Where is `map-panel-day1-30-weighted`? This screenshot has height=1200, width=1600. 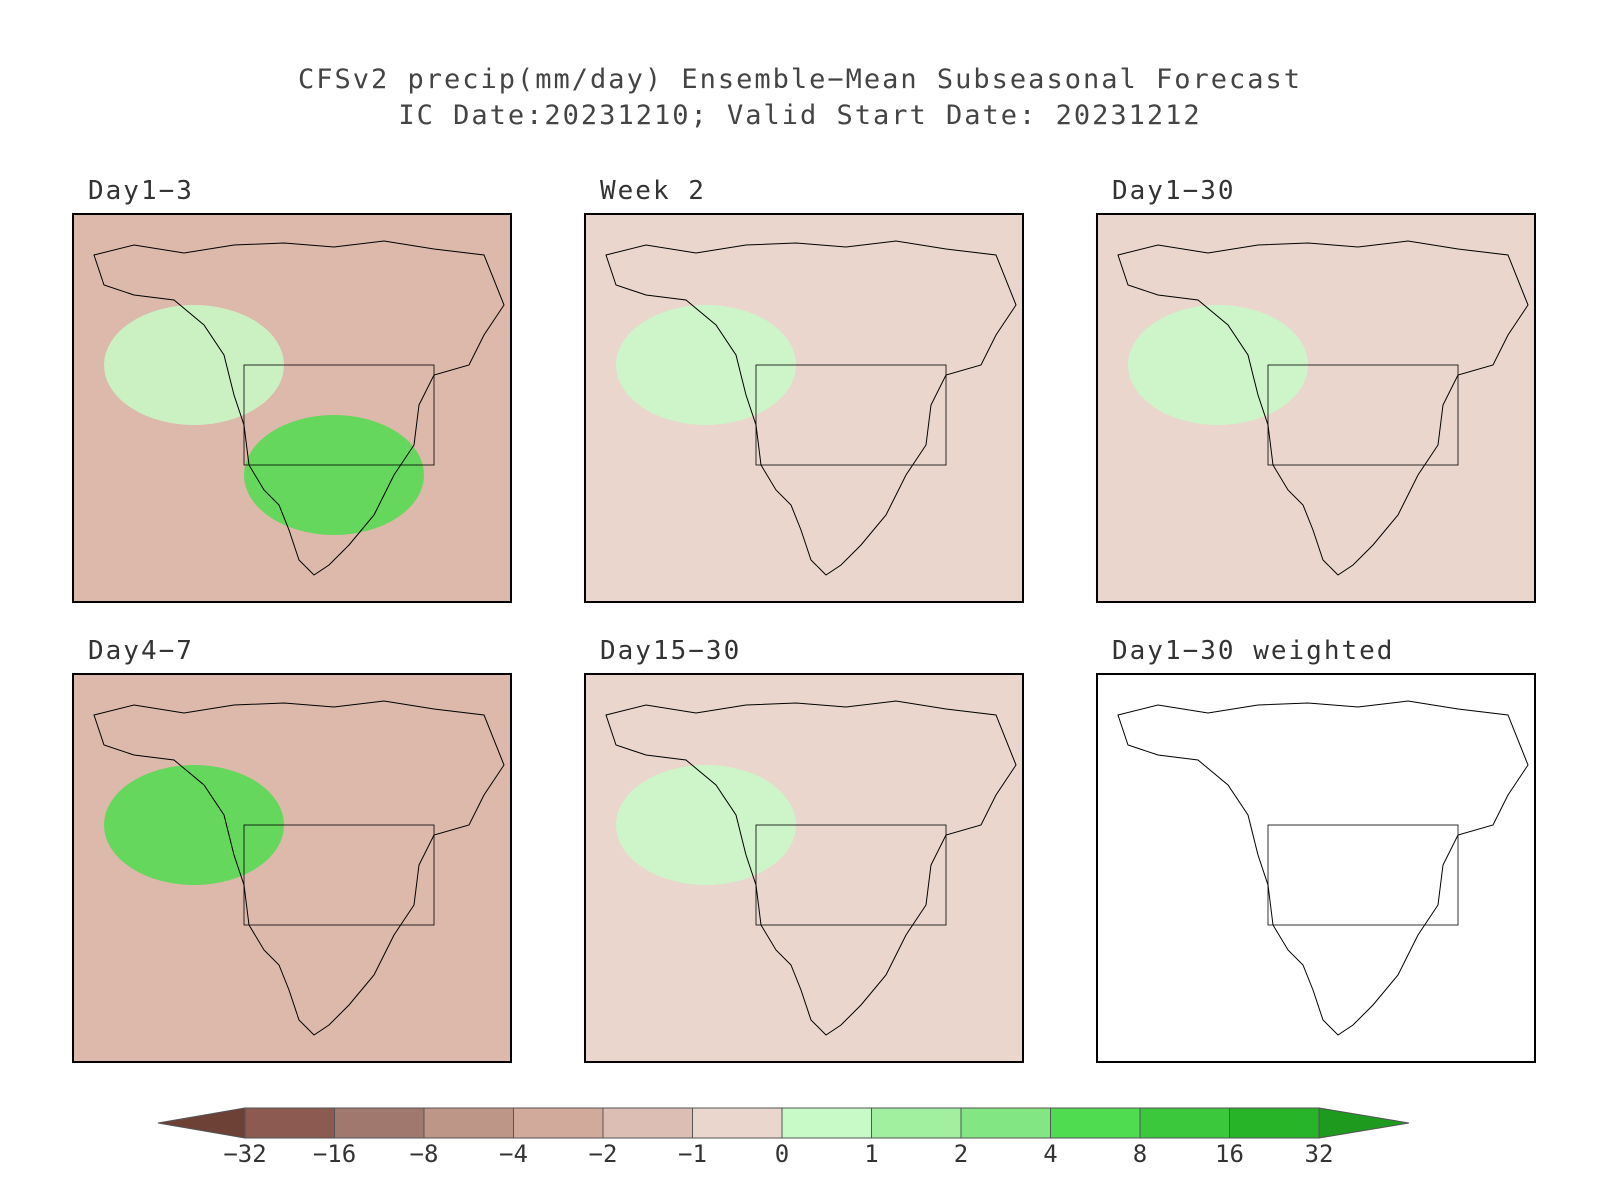
map-panel-day1-30-weighted is located at coordinates (1316, 868).